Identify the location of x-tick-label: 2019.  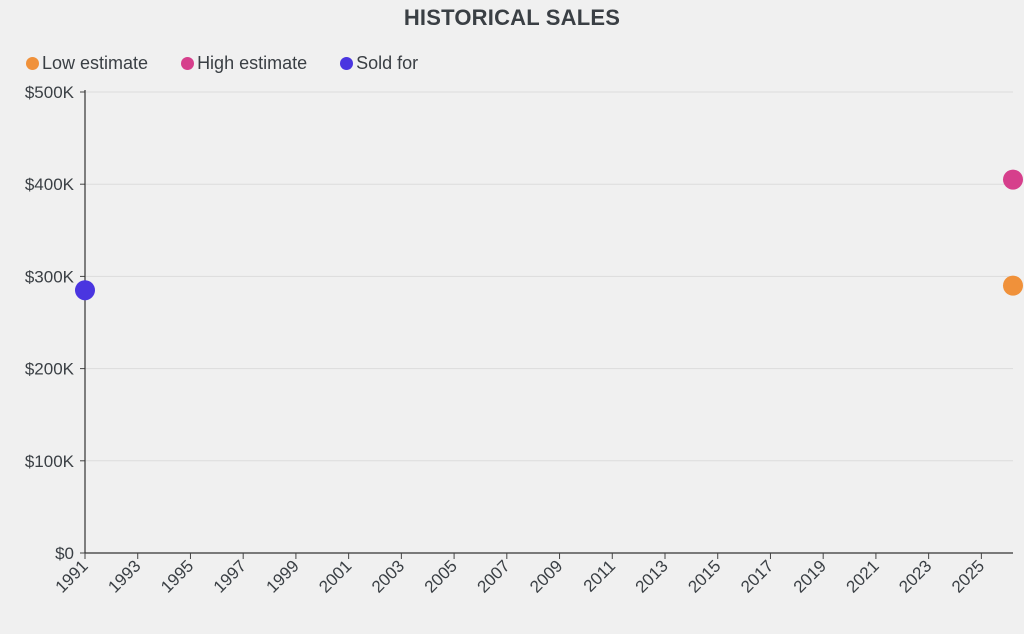
(810, 576).